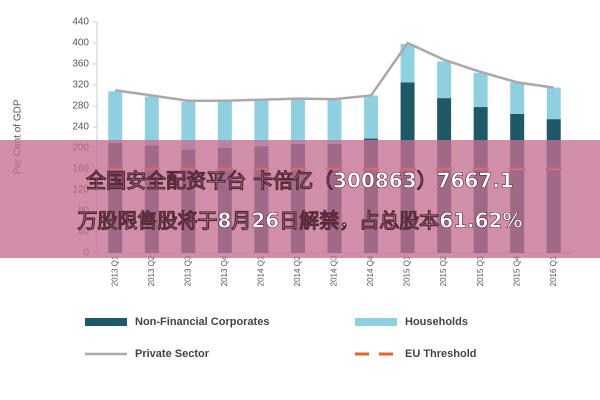 The image size is (600, 400). What do you see at coordinates (202, 322) in the screenshot?
I see `legend-label: Non-Financial Corporates` at bounding box center [202, 322].